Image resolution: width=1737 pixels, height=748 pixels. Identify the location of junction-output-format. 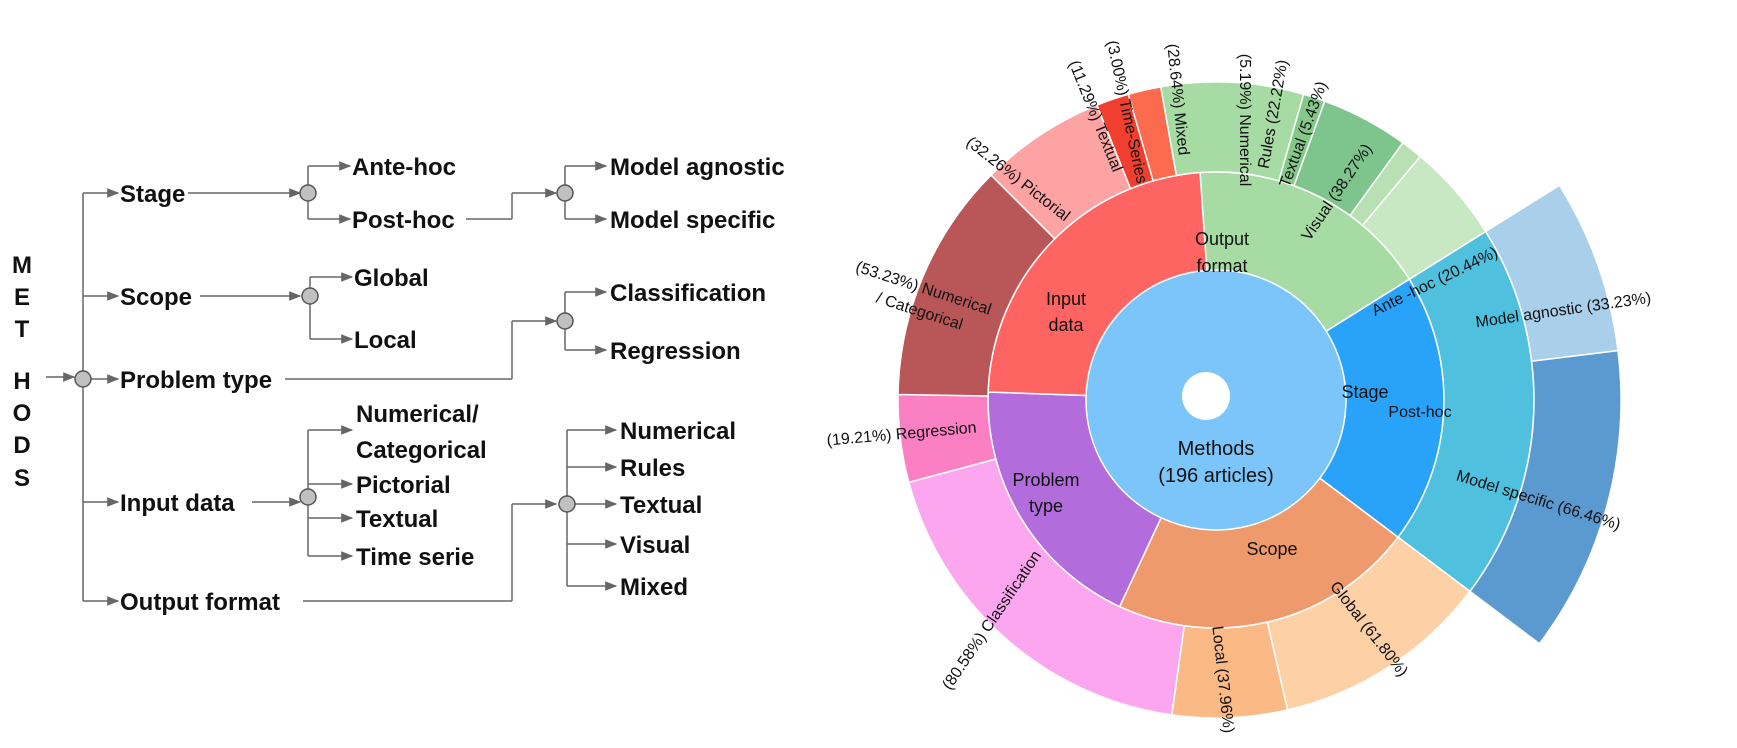
(567, 504).